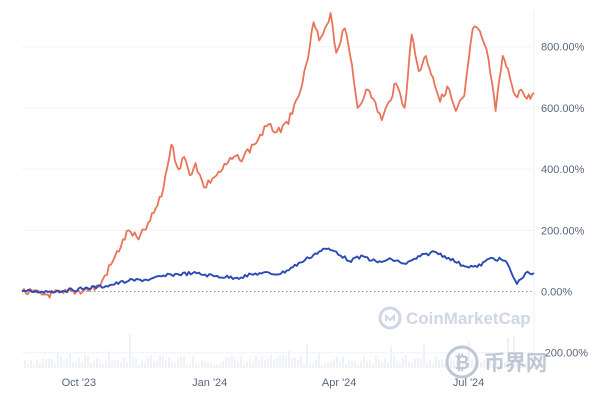  I want to click on y-tick-label: 600.00%, so click(563, 109).